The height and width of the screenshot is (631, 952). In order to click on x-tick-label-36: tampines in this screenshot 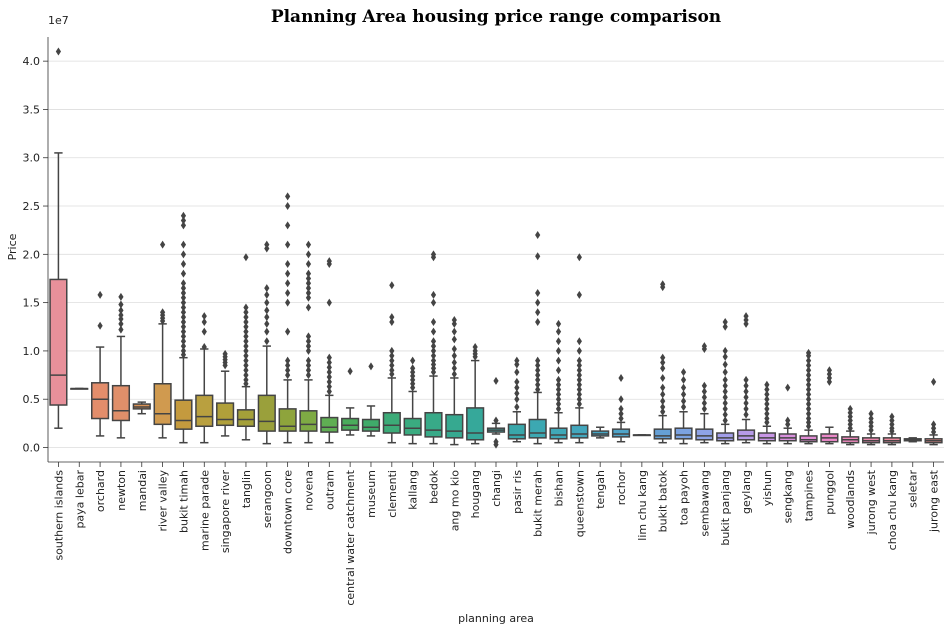, I will do `click(809, 496)`.